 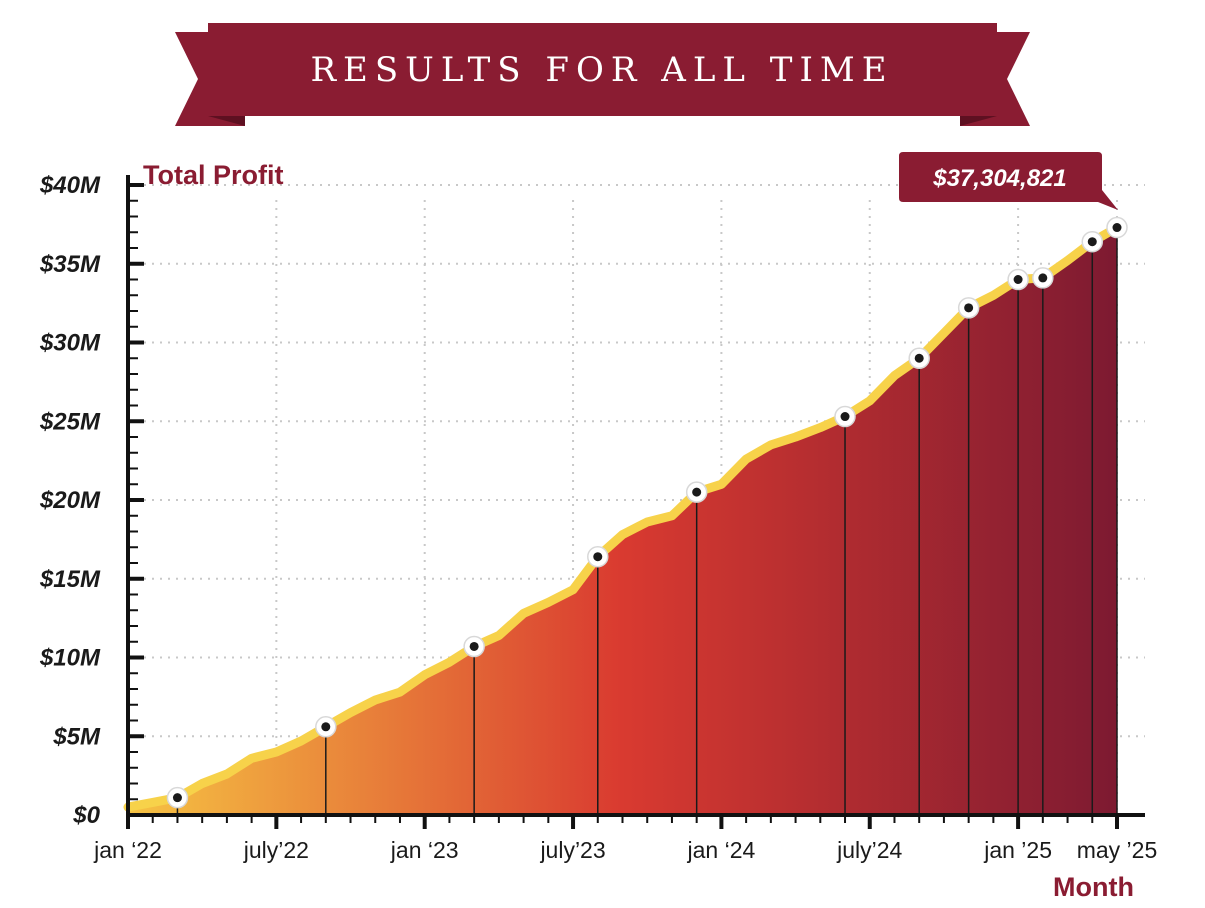 I want to click on y-tick-labels: $0 $5M $10M $15M $20M $25M $30M $35M $40M, so click(x=70, y=500).